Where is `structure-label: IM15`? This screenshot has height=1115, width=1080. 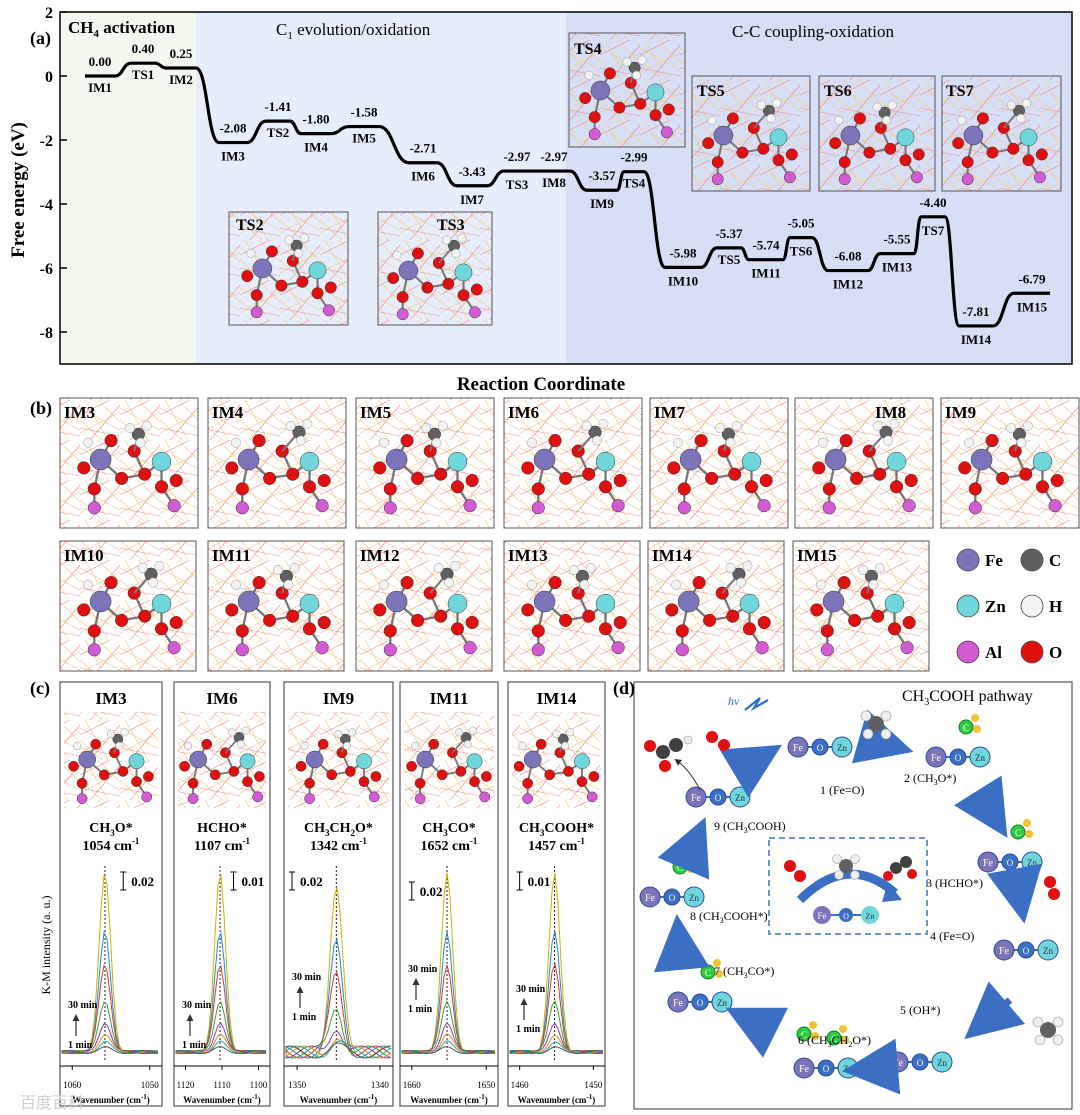
structure-label: IM15 is located at coordinates (817, 555).